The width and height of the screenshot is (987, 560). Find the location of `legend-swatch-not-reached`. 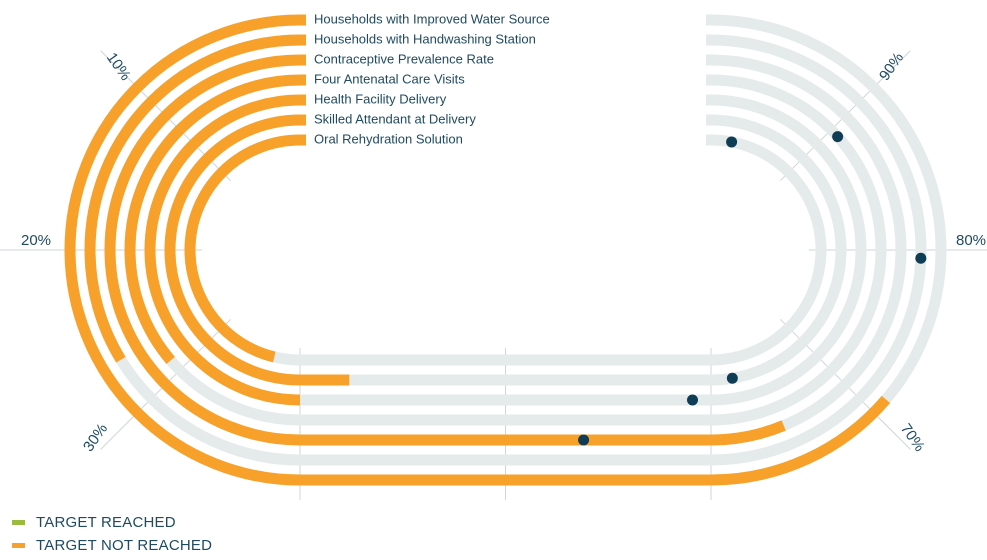

legend-swatch-not-reached is located at coordinates (18, 545).